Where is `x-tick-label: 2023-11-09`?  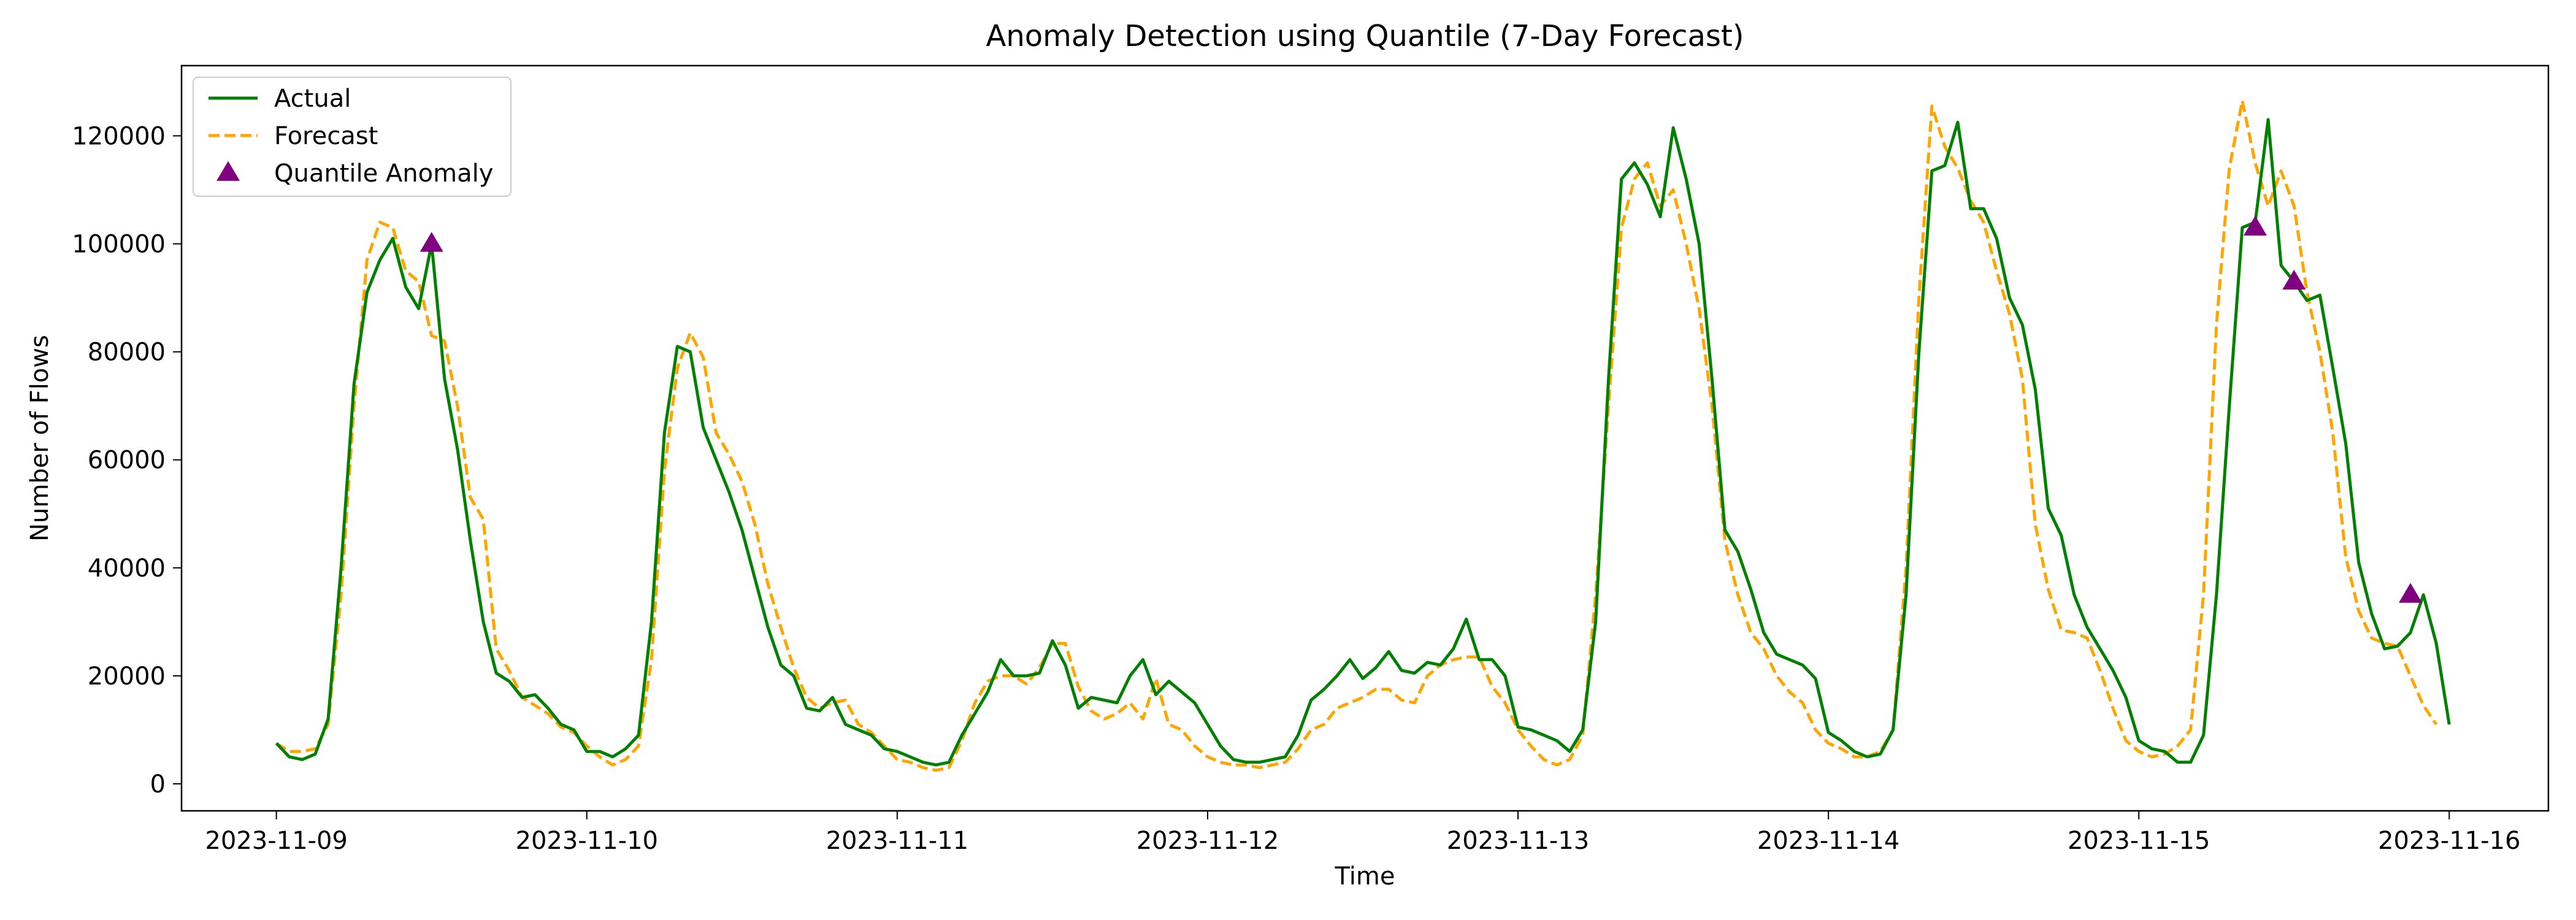 x-tick-label: 2023-11-09 is located at coordinates (276, 841).